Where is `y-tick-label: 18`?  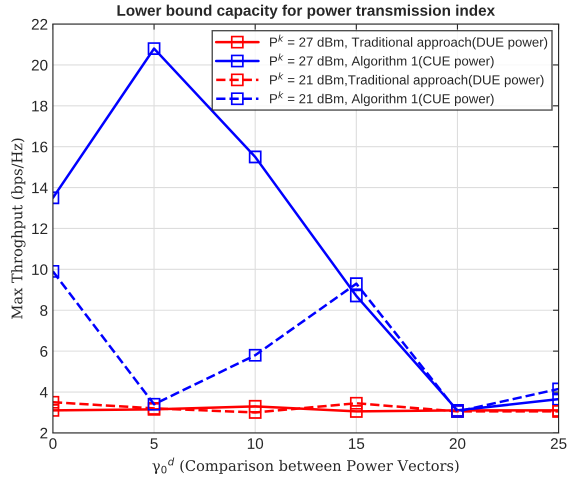
y-tick-label: 18 is located at coordinates (40, 106).